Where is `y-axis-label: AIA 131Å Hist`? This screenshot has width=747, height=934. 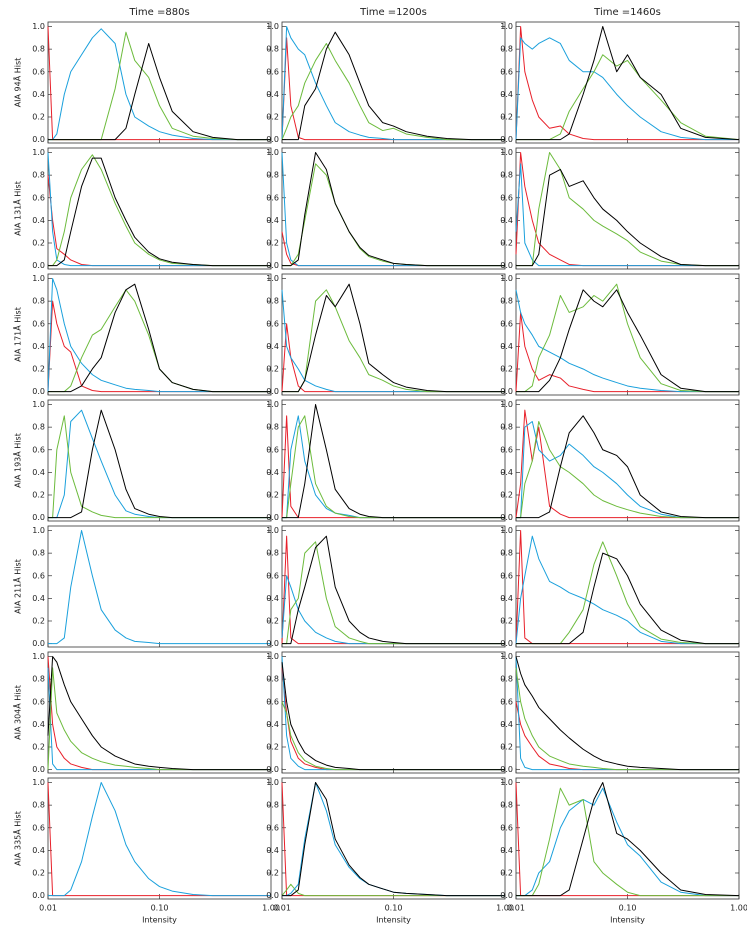 y-axis-label: AIA 131Å Hist is located at coordinates (17, 208).